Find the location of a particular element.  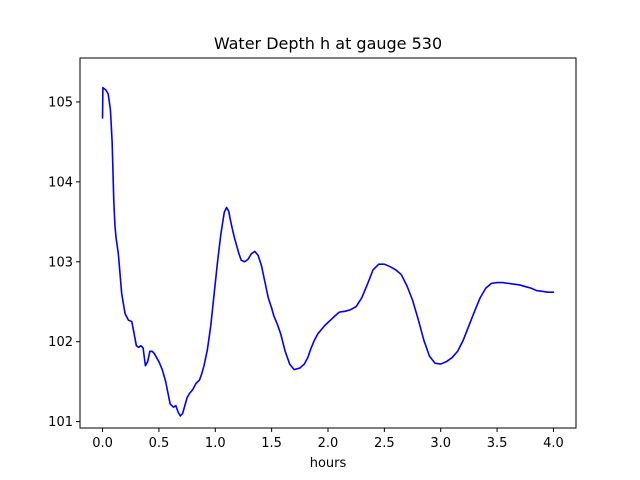

x-axis-ticks: 0.0 0.5 1.0 1.5 2.0 2.5 3.0 3.5 4.0 is located at coordinates (328, 439).